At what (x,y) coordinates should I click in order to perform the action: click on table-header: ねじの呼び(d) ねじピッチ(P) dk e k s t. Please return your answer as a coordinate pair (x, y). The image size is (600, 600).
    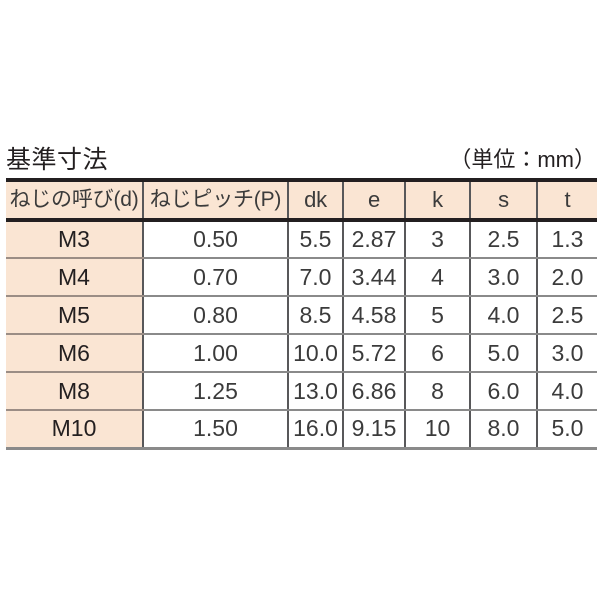
    Looking at the image, I should click on (301, 200).